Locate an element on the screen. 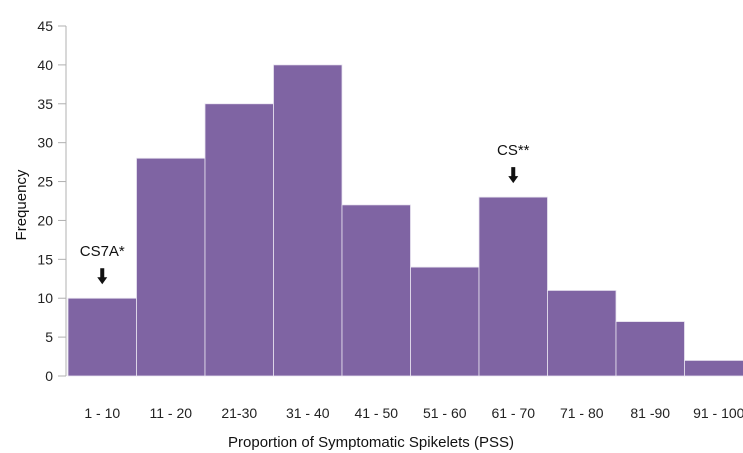 This screenshot has height=453, width=743. y-tick-label: 25 is located at coordinates (45, 182).